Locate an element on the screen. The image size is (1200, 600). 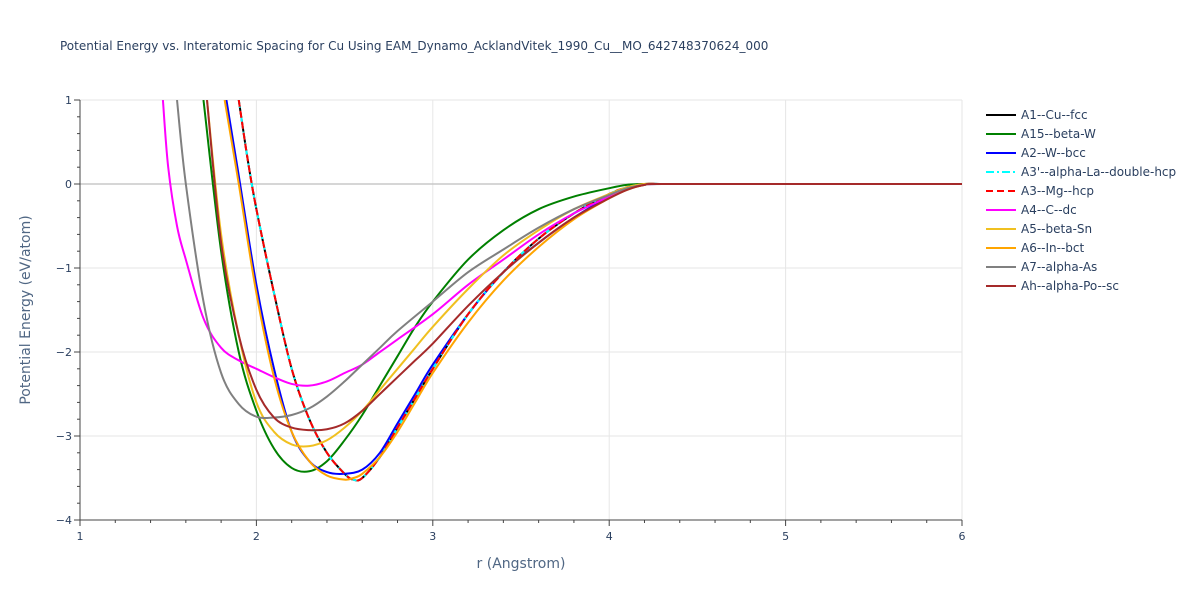
legend-label-7: A6--In--bct is located at coordinates (1053, 248).